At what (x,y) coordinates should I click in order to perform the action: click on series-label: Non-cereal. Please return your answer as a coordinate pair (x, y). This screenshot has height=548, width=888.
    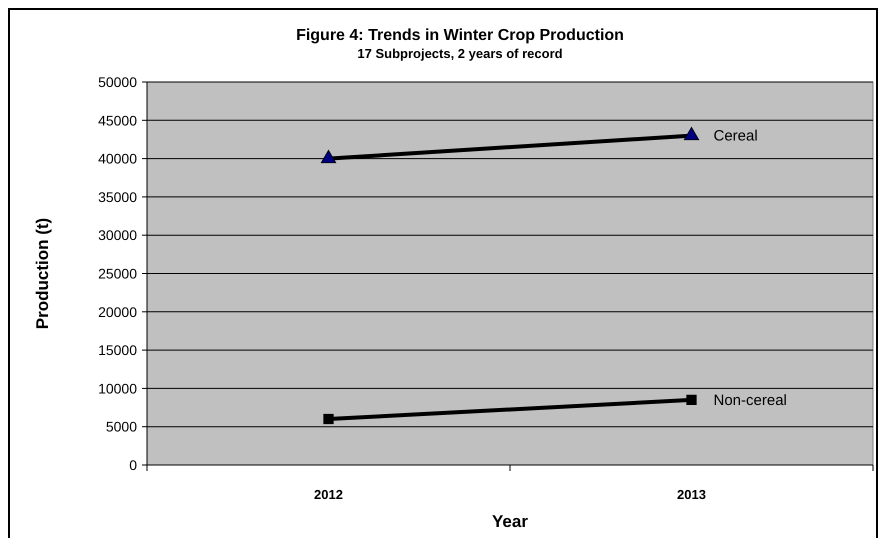
    Looking at the image, I should click on (750, 400).